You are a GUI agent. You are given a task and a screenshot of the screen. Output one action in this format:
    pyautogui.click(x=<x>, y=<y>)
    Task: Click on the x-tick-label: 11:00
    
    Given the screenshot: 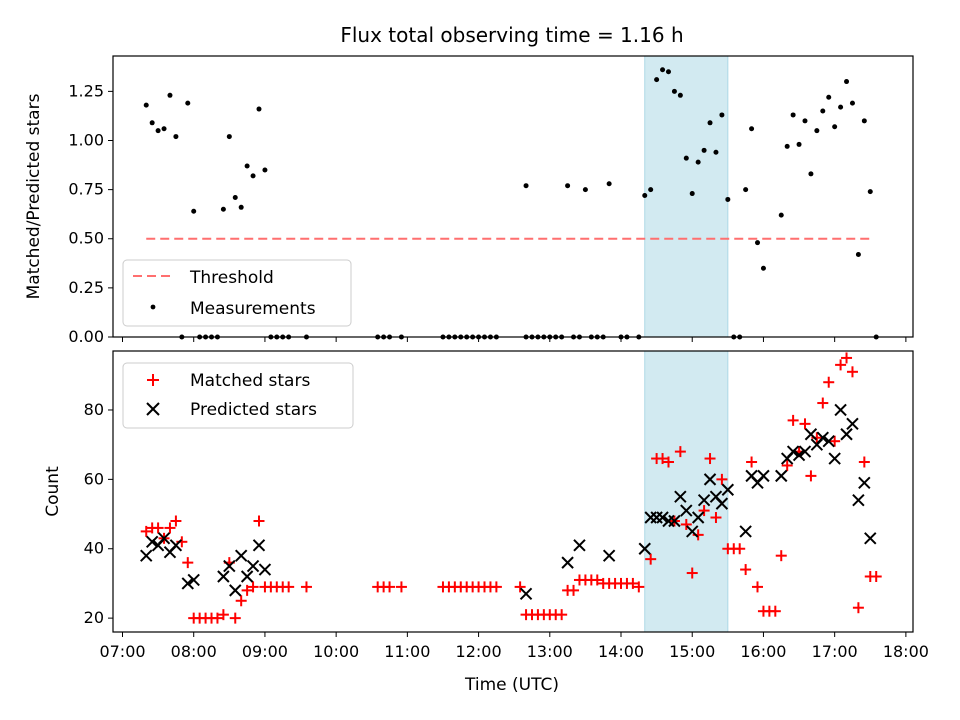 What is the action you would take?
    pyautogui.click(x=407, y=651)
    